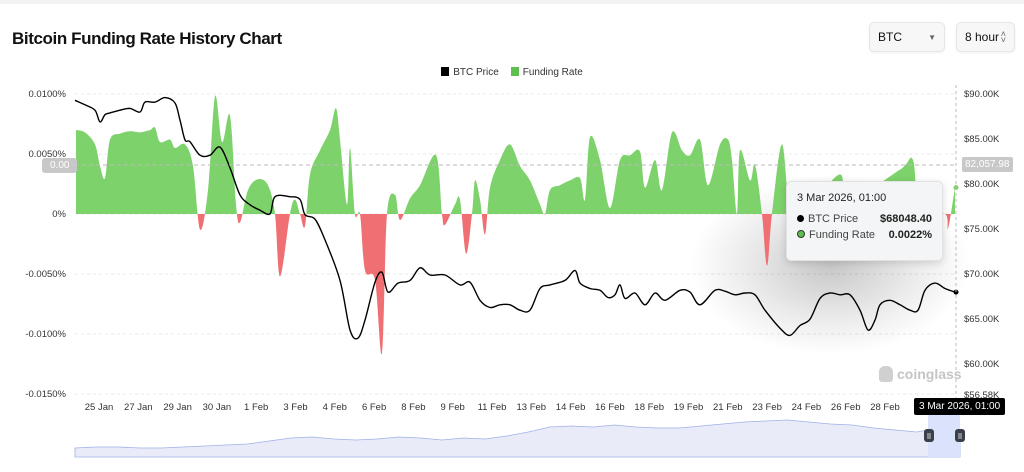 The height and width of the screenshot is (472, 1024). I want to click on navigator-series, so click(517, 438).